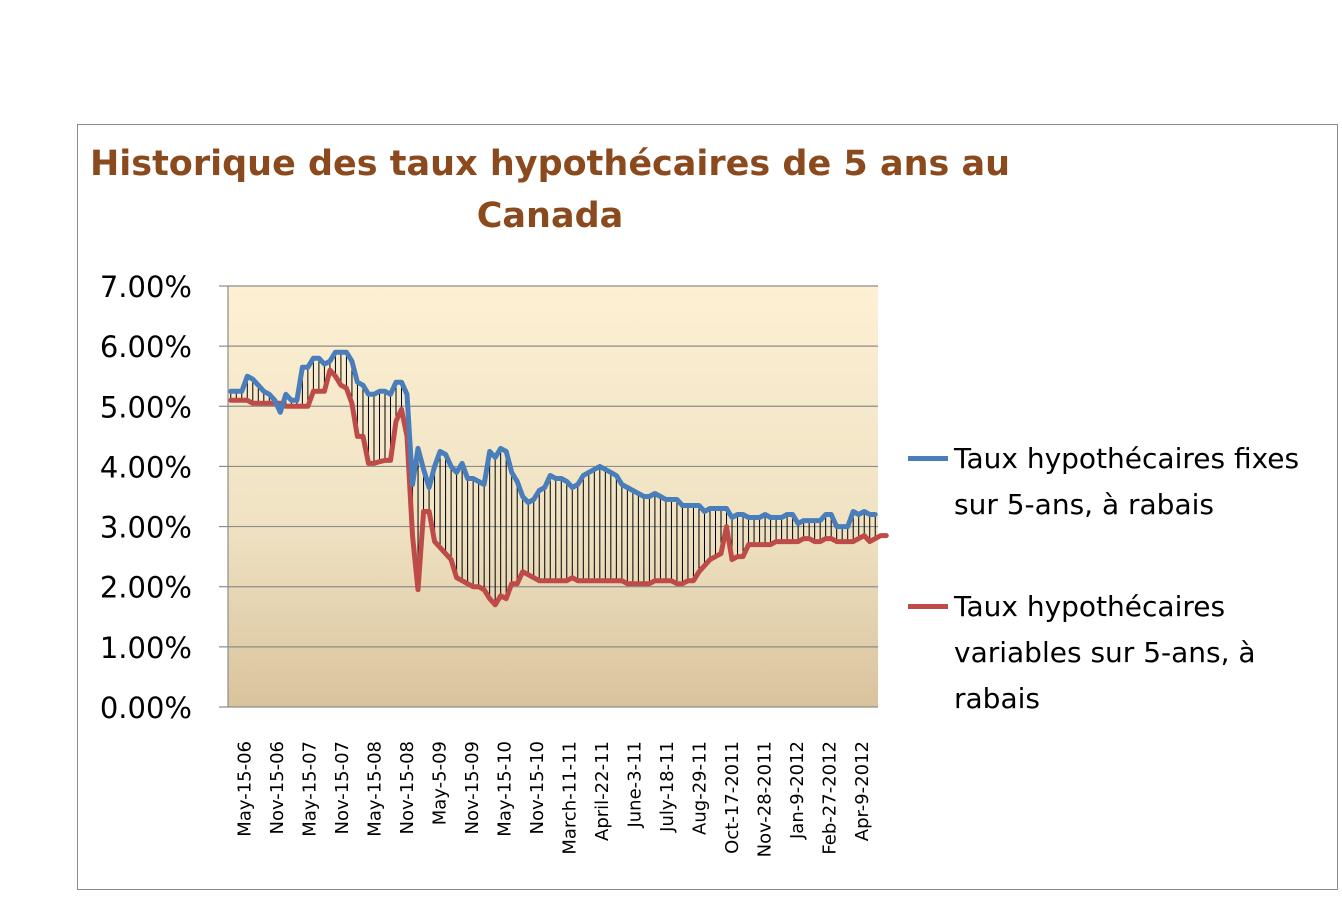  I want to click on x-tick-label: Aug-29-11, so click(699, 788).